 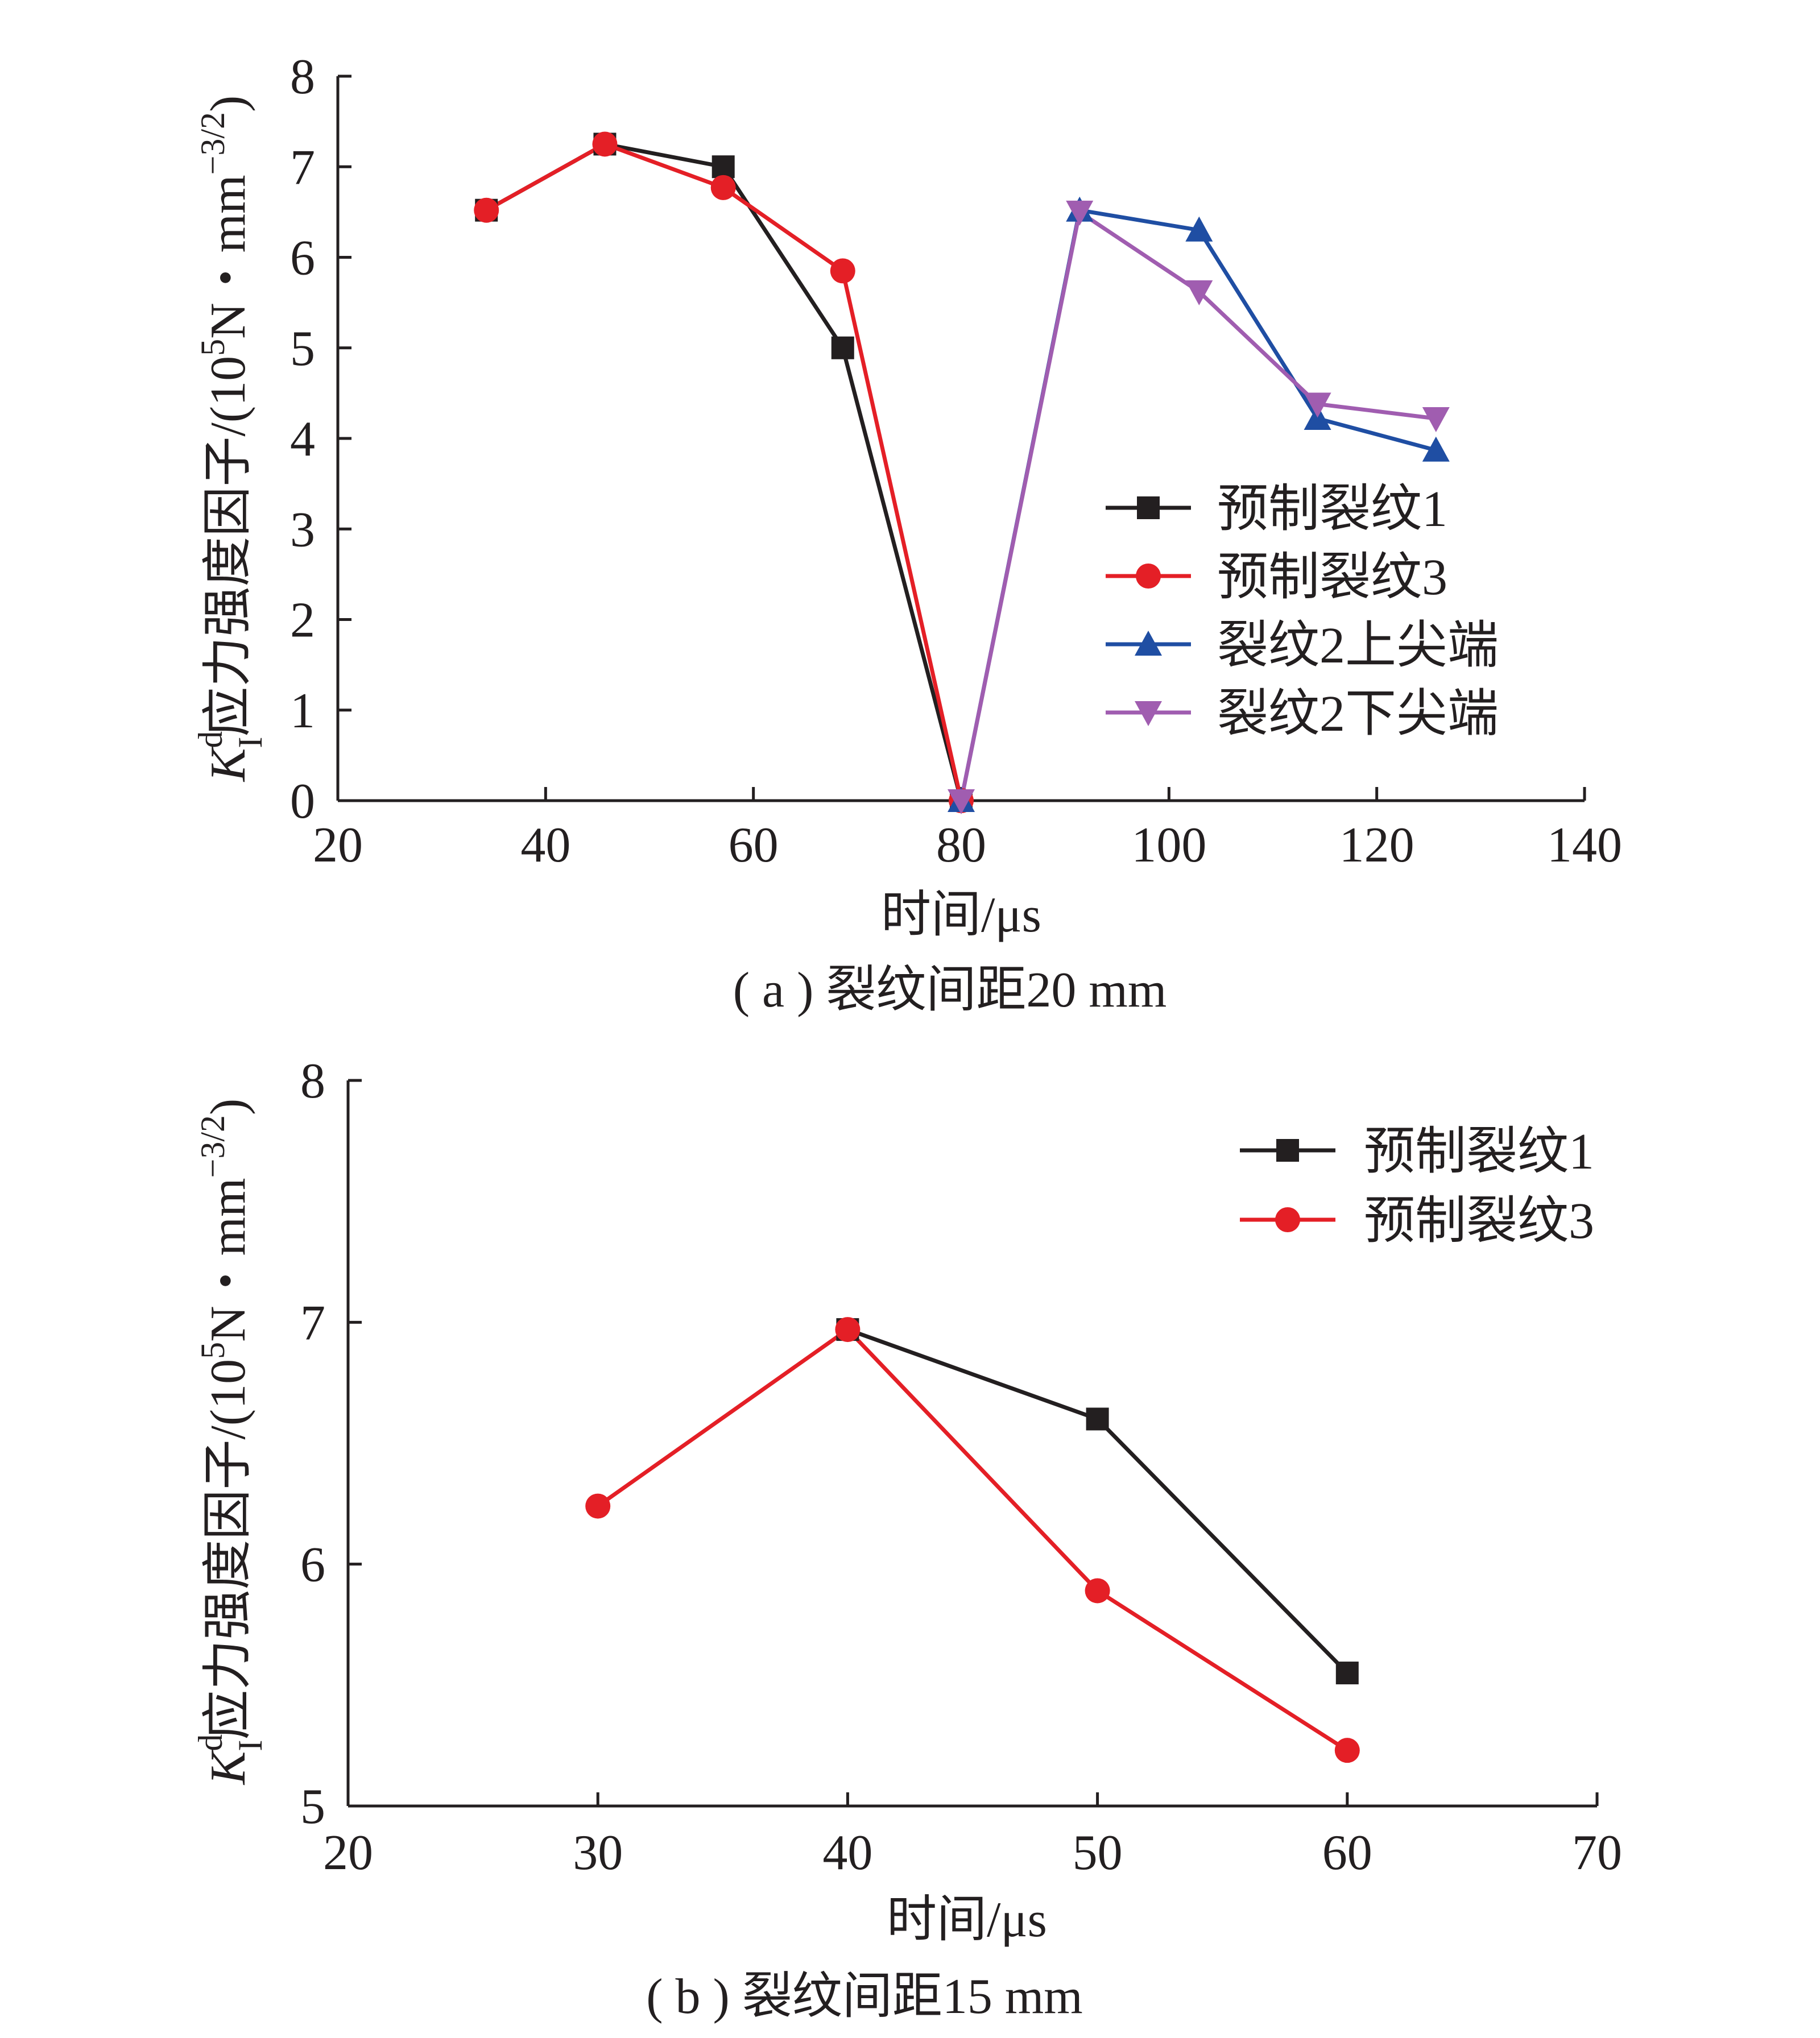 What do you see at coordinates (961, 846) in the screenshot?
I see `x-tick-label: 80` at bounding box center [961, 846].